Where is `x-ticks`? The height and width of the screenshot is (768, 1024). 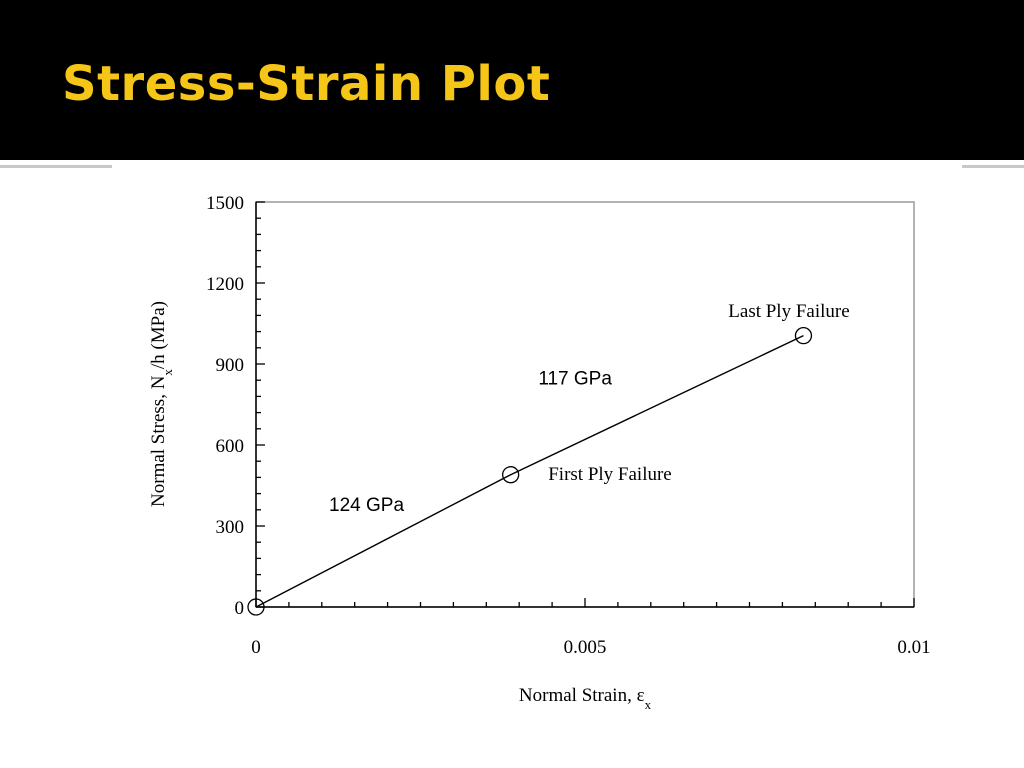 x-ticks is located at coordinates (585, 602).